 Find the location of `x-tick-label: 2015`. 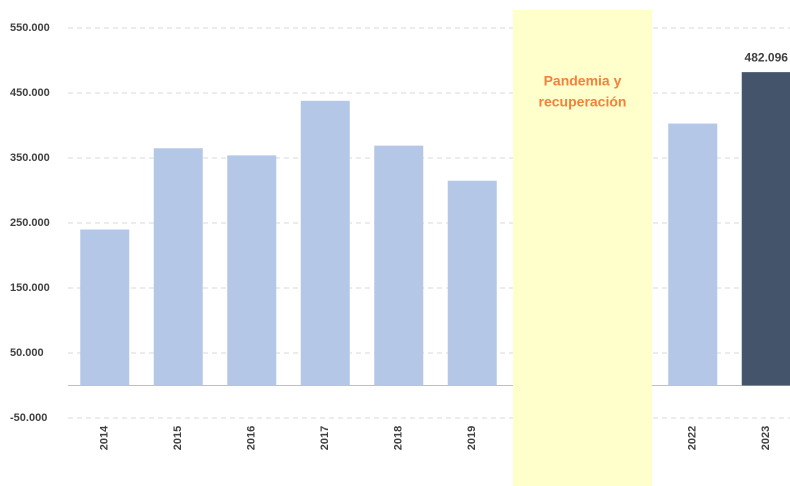

x-tick-label: 2015 is located at coordinates (178, 438).